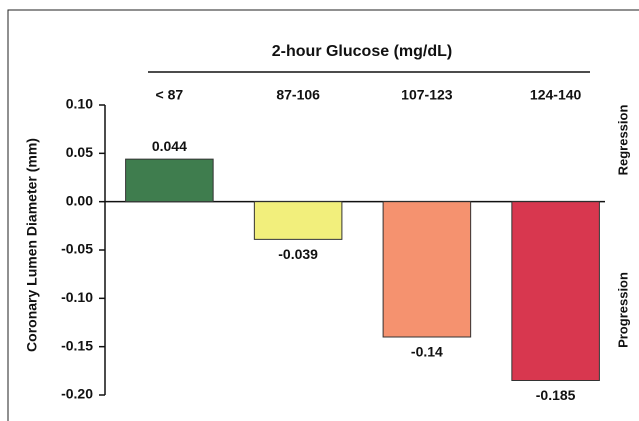 The image size is (639, 421). Describe the element at coordinates (622, 310) in the screenshot. I see `annotation: Progression` at that location.